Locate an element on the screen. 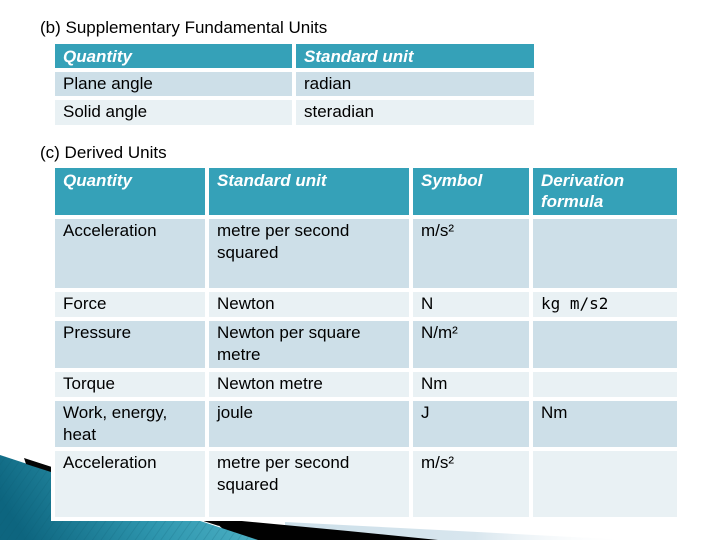 This screenshot has width=720, height=540. table-row: Work, energy, heat joule J Nm is located at coordinates (366, 424).